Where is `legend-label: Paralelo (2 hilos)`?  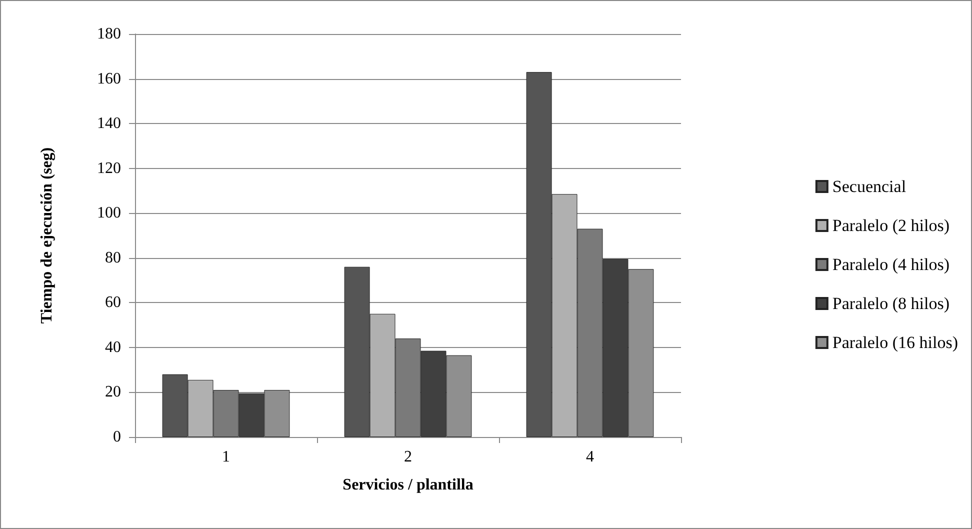 legend-label: Paralelo (2 hilos) is located at coordinates (891, 225).